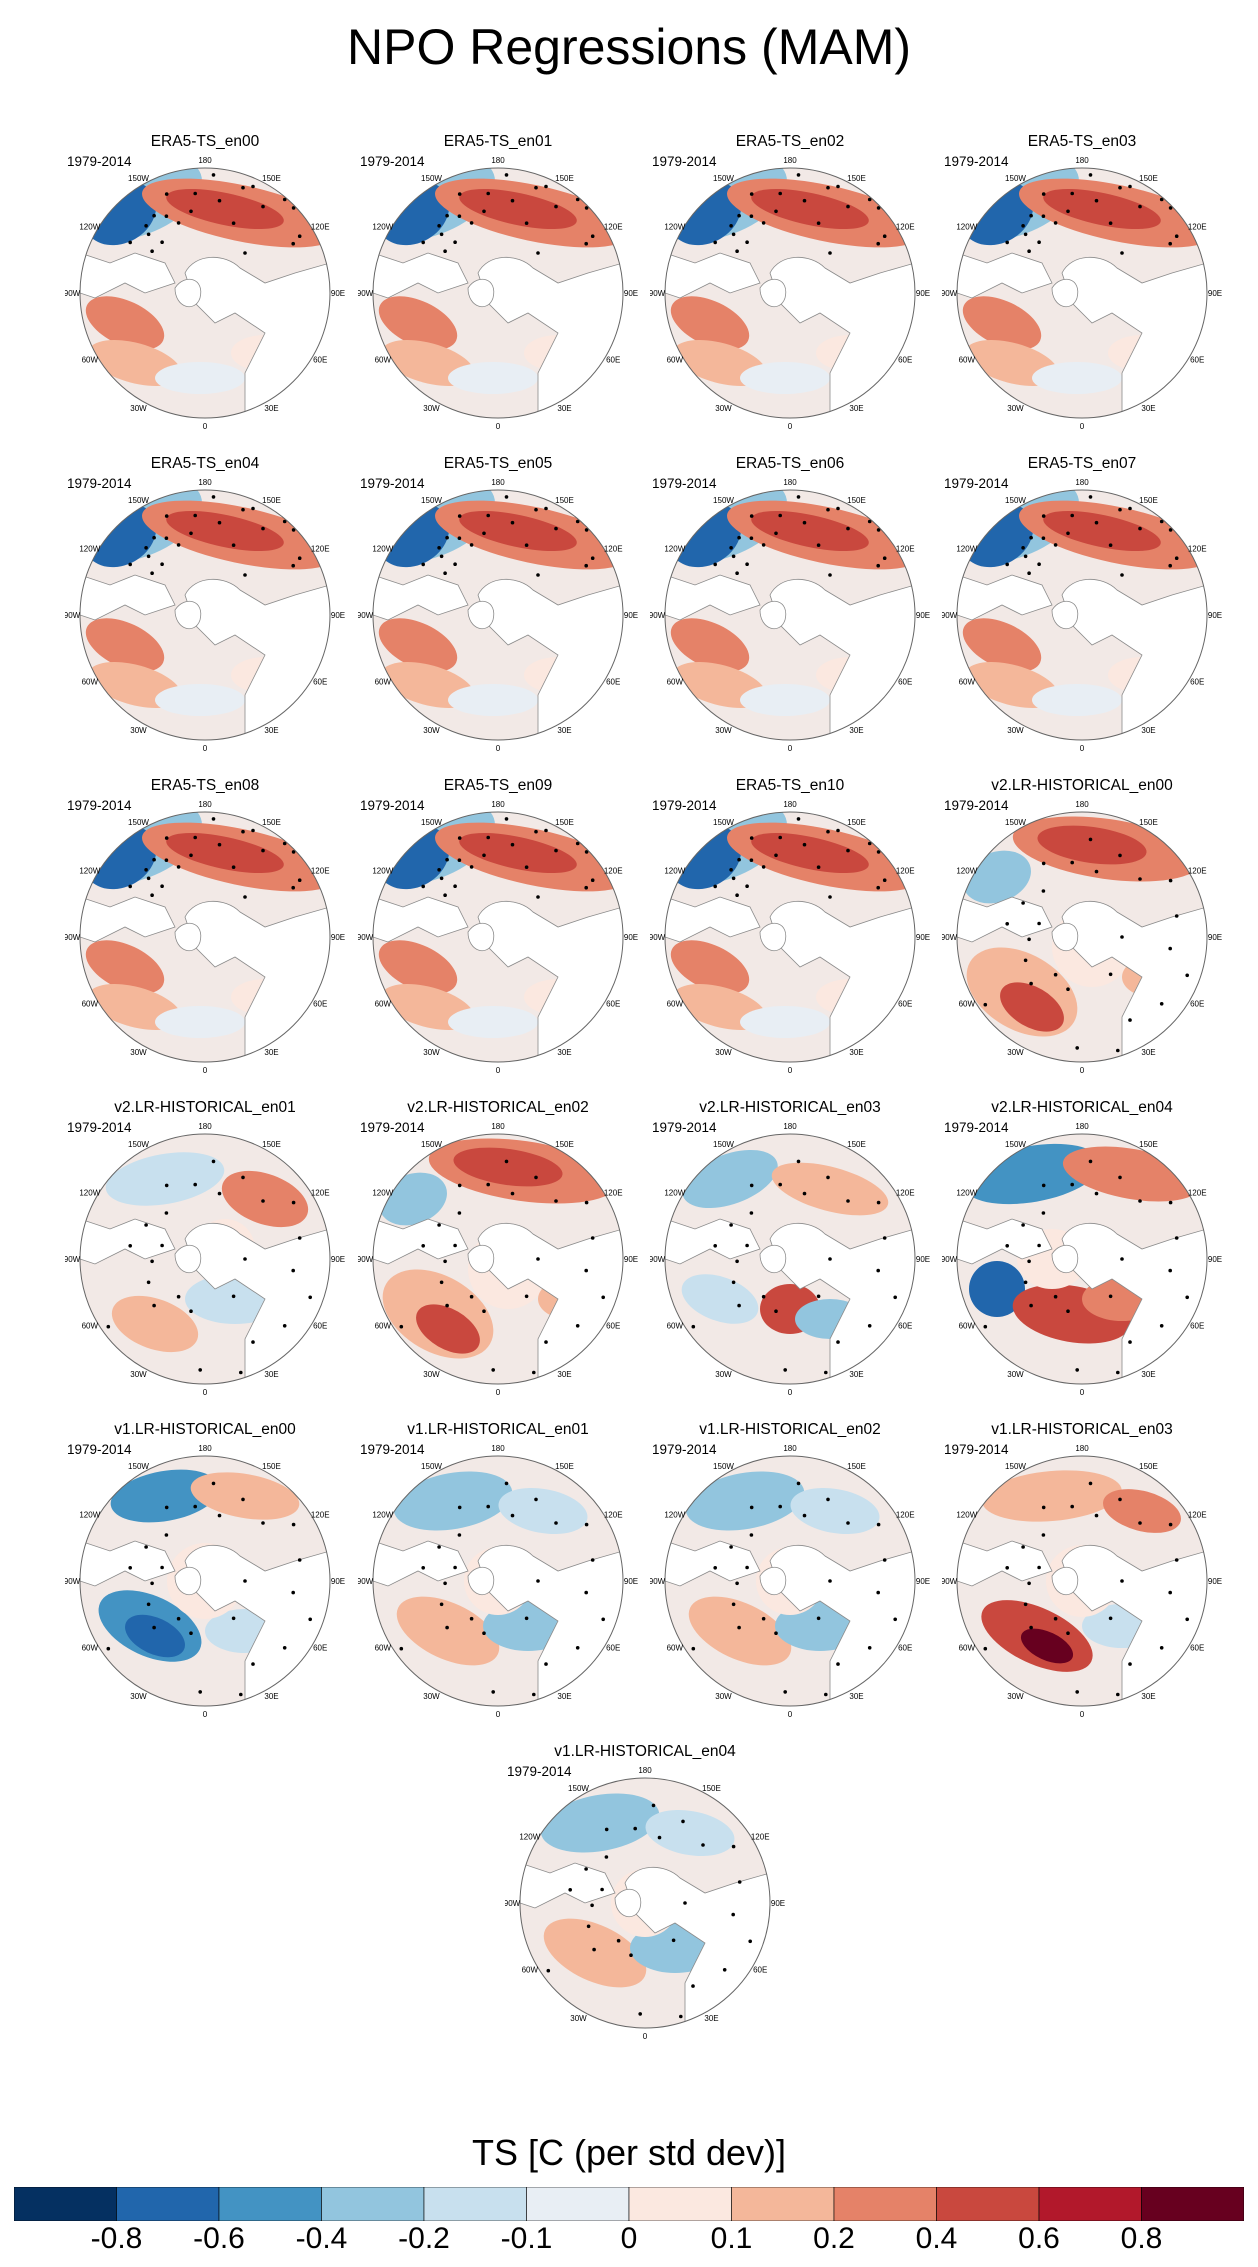 This screenshot has height=2267, width=1258. Describe the element at coordinates (155, 1636) in the screenshot. I see `cold-anomaly-core` at that location.